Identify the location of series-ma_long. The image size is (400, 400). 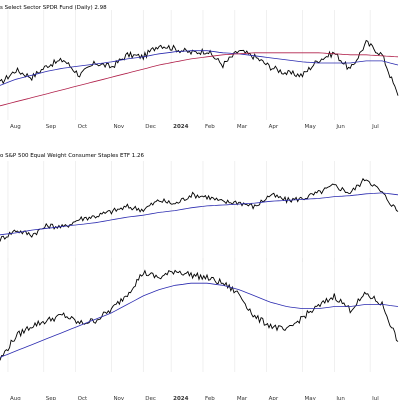
(199, 79).